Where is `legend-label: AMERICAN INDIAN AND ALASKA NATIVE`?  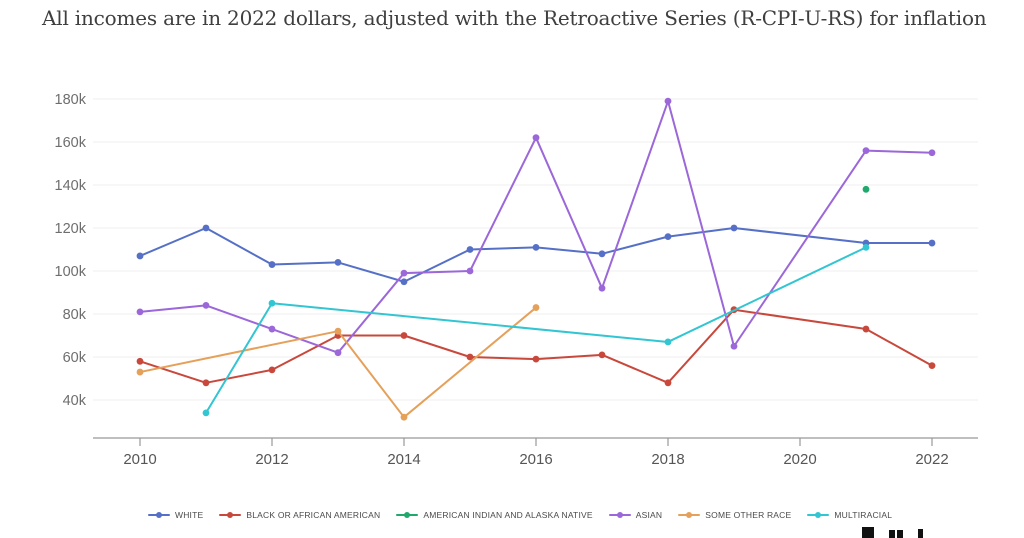
legend-label: AMERICAN INDIAN AND ALASKA NATIVE is located at coordinates (508, 515).